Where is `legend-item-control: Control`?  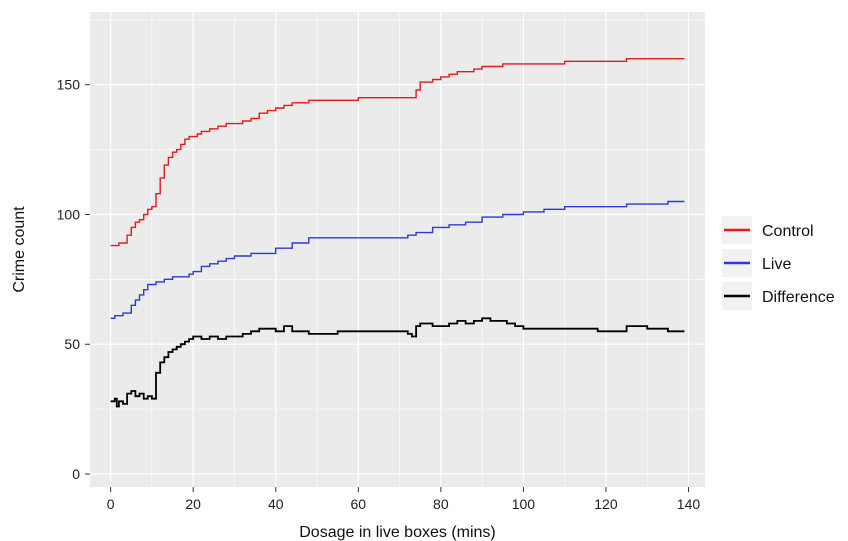 legend-item-control: Control is located at coordinates (768, 230).